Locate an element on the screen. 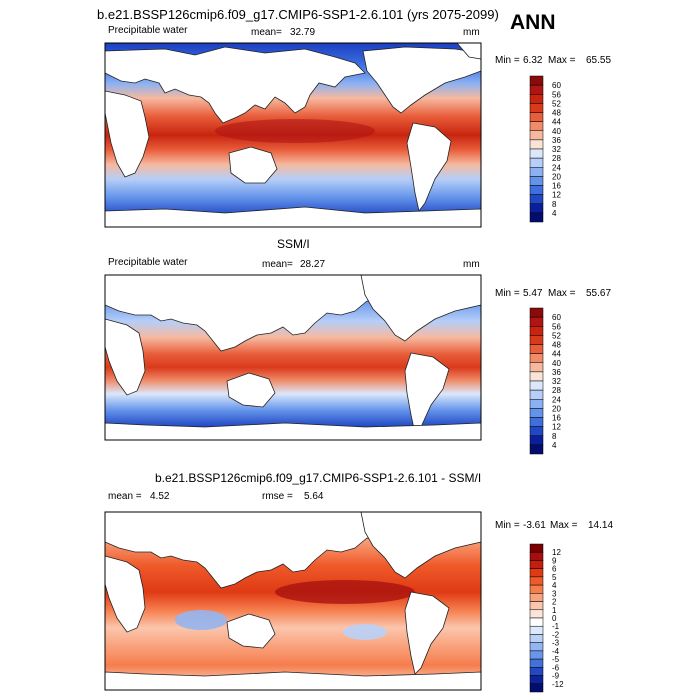 Image resolution: width=700 pixels, height=700 pixels. panel3-max-value: 14.14 is located at coordinates (601, 525).